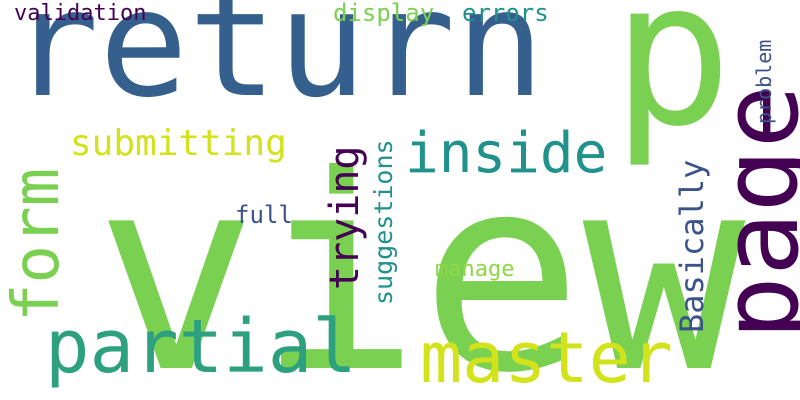 This screenshot has width=800, height=400. I want to click on word-validation: validation, so click(80, 13).